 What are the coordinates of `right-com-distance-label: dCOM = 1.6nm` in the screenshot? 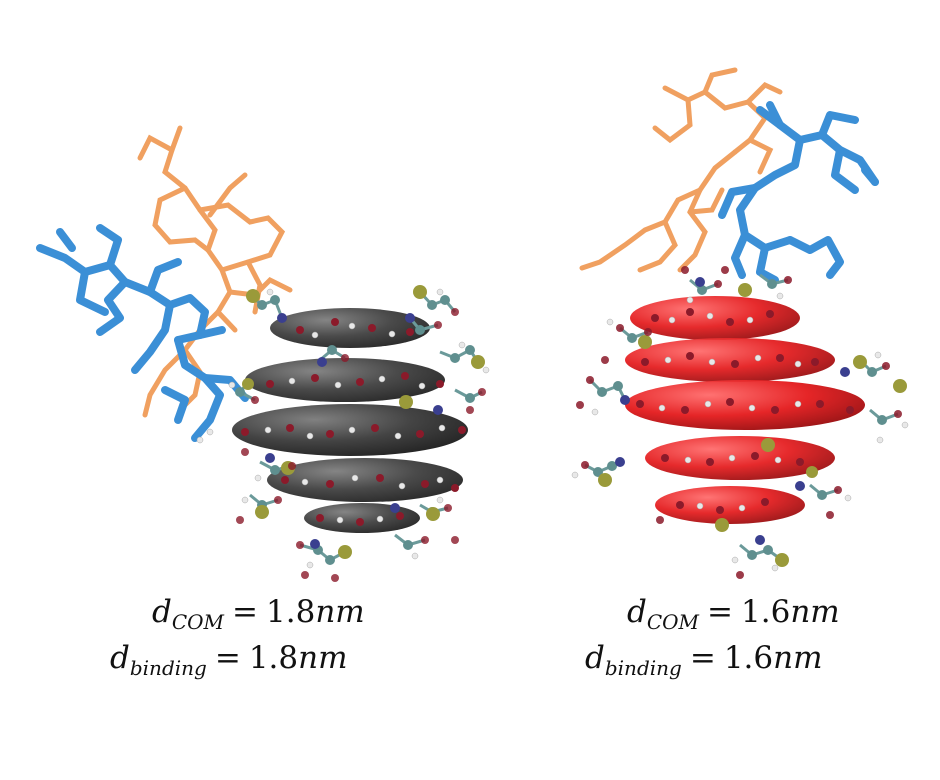 It's located at (733, 614).